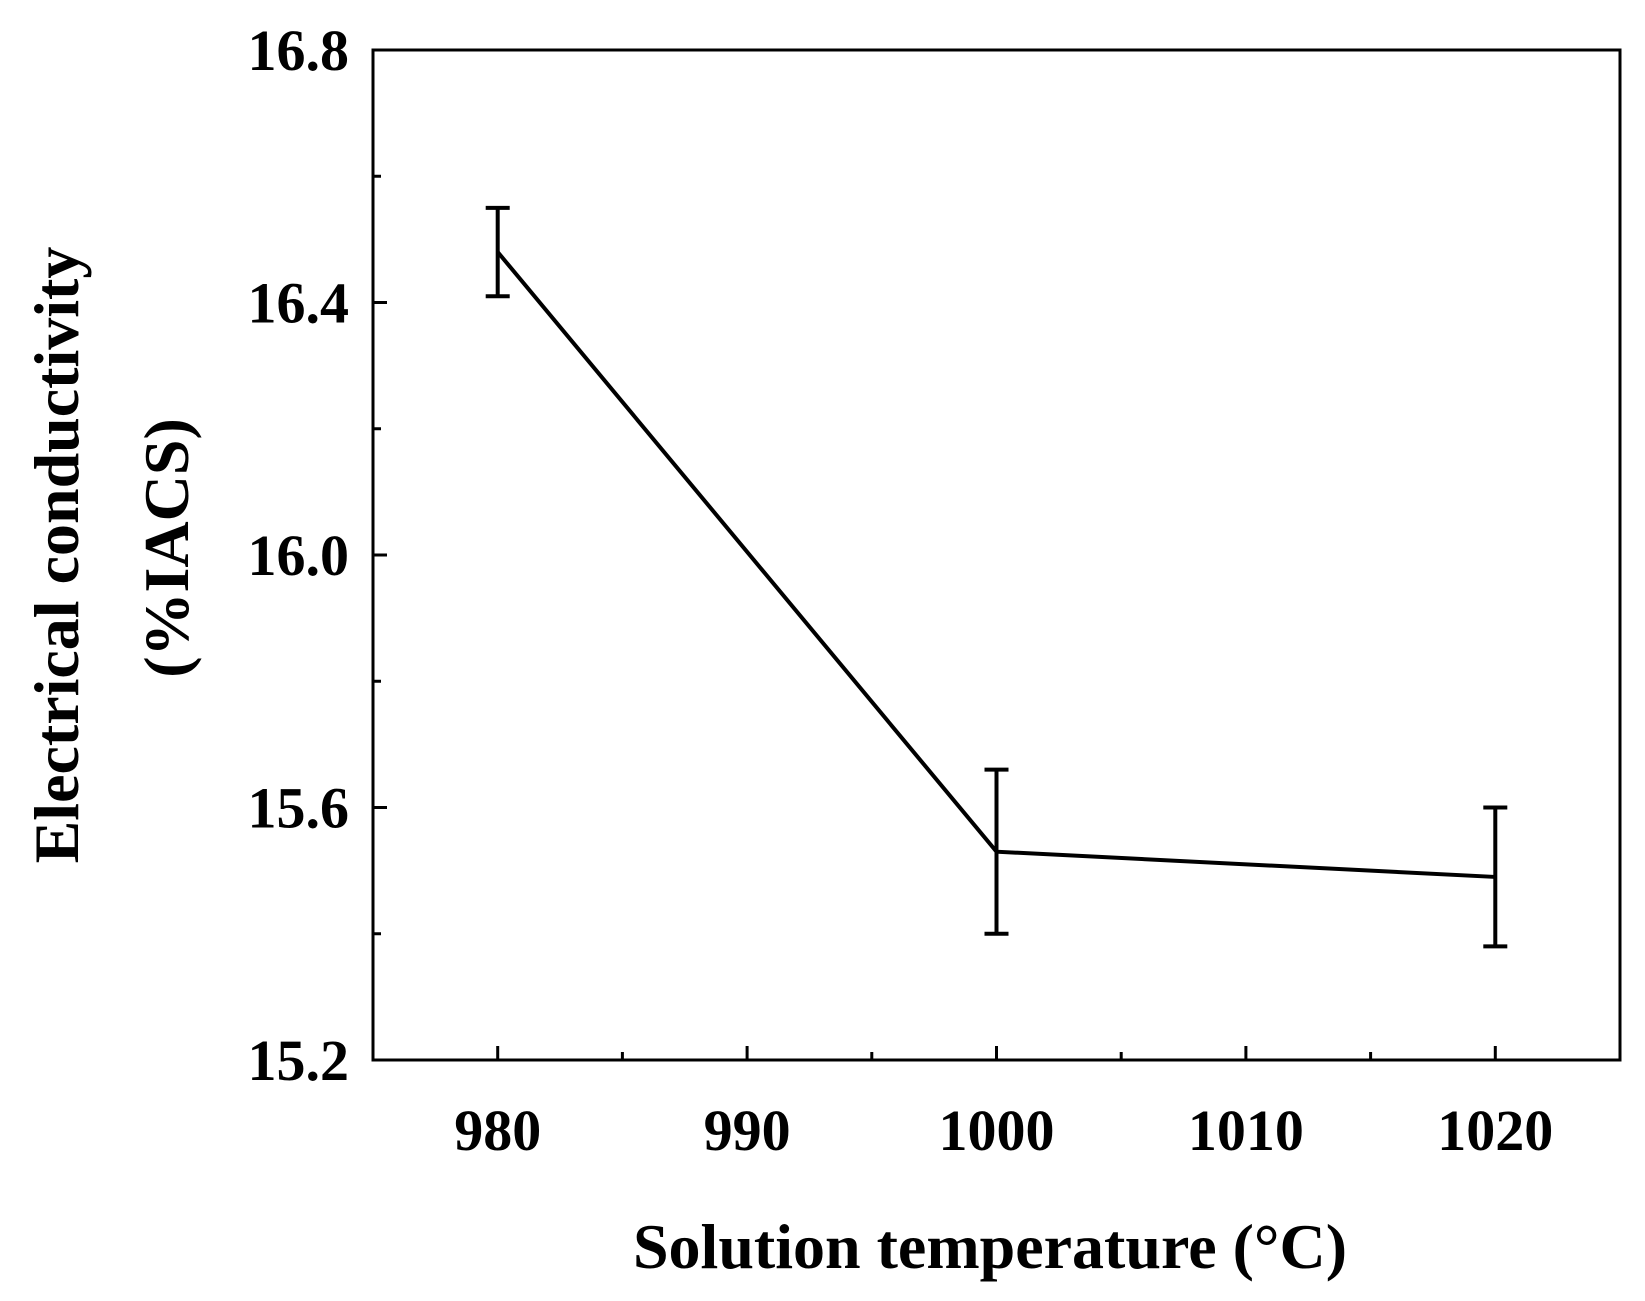 This screenshot has height=1301, width=1645. I want to click on y-tick-label-15-6: 15.6, so click(299, 808).